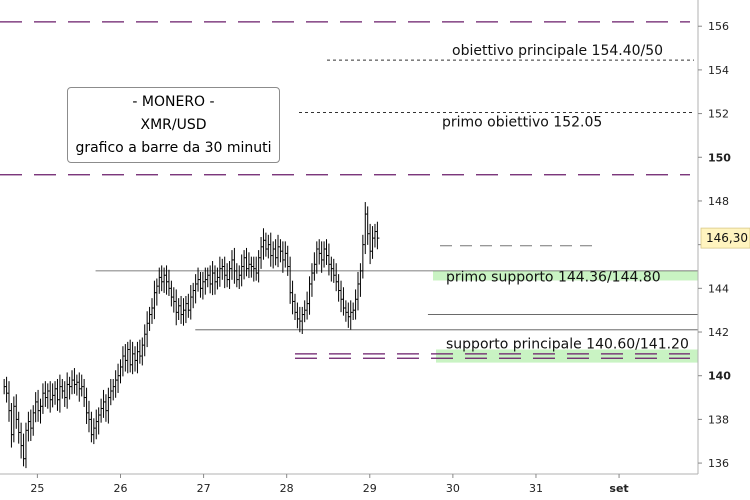 Image resolution: width=750 pixels, height=500 pixels. I want to click on y-axis: 136138140142144146148150152154156146,30, so click(724, 245).